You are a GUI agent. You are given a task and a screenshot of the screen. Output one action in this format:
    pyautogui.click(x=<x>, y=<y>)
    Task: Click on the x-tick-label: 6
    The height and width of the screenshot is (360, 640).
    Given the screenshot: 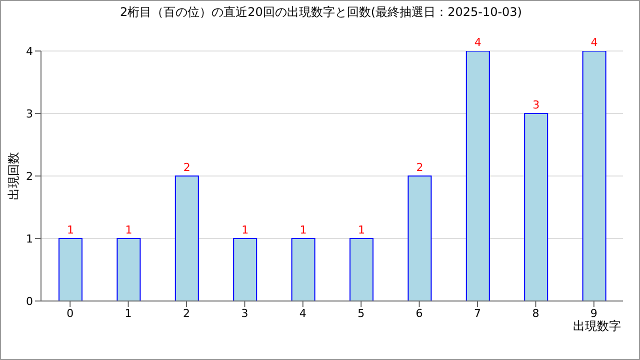 What is the action you would take?
    pyautogui.click(x=419, y=313)
    